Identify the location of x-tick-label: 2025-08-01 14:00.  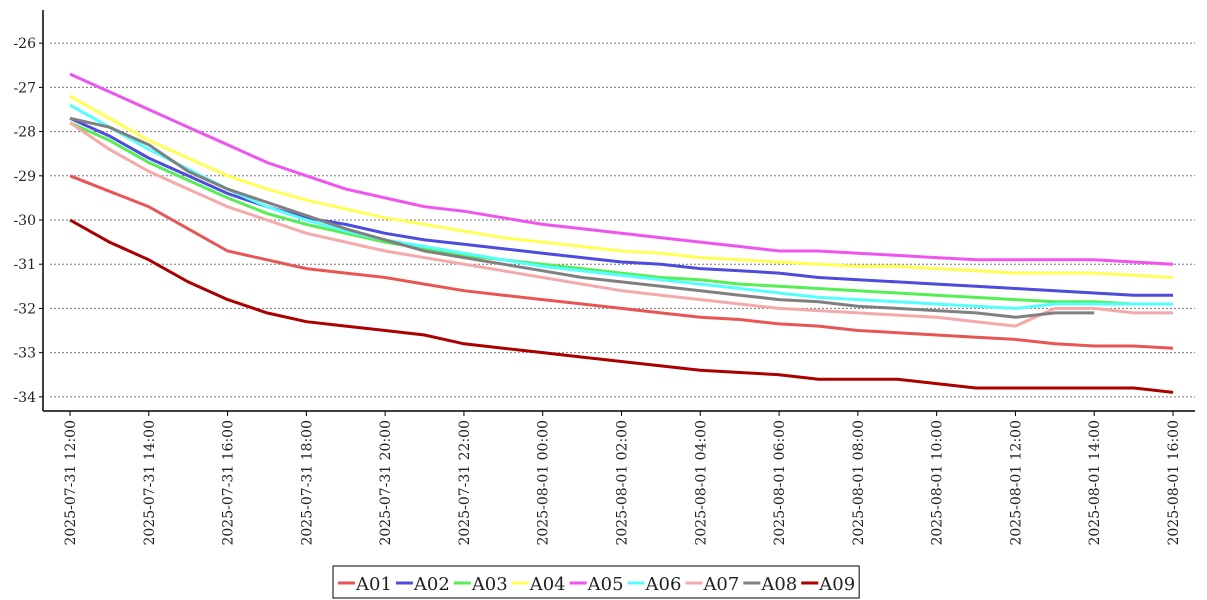
(1095, 483).